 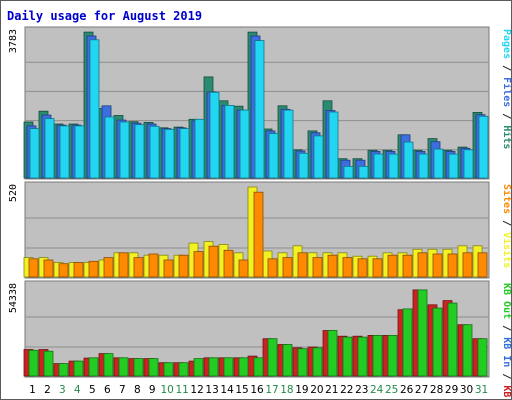 What do you see at coordinates (77, 390) in the screenshot?
I see `x-tick-label-day-4: 4` at bounding box center [77, 390].